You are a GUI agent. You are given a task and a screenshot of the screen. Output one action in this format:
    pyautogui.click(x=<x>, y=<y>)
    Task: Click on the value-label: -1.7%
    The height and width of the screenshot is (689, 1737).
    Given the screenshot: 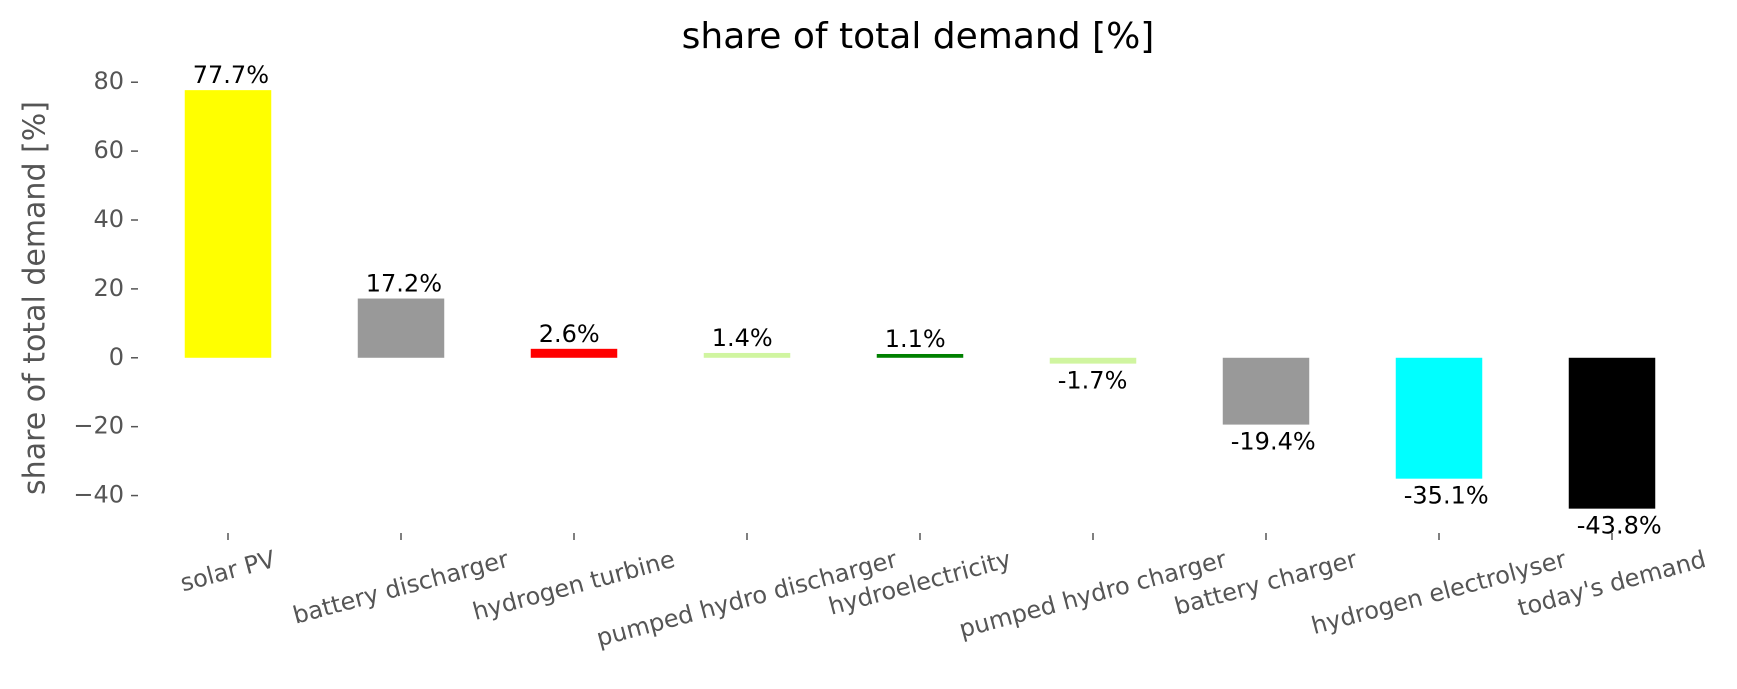 What is the action you would take?
    pyautogui.click(x=1093, y=381)
    